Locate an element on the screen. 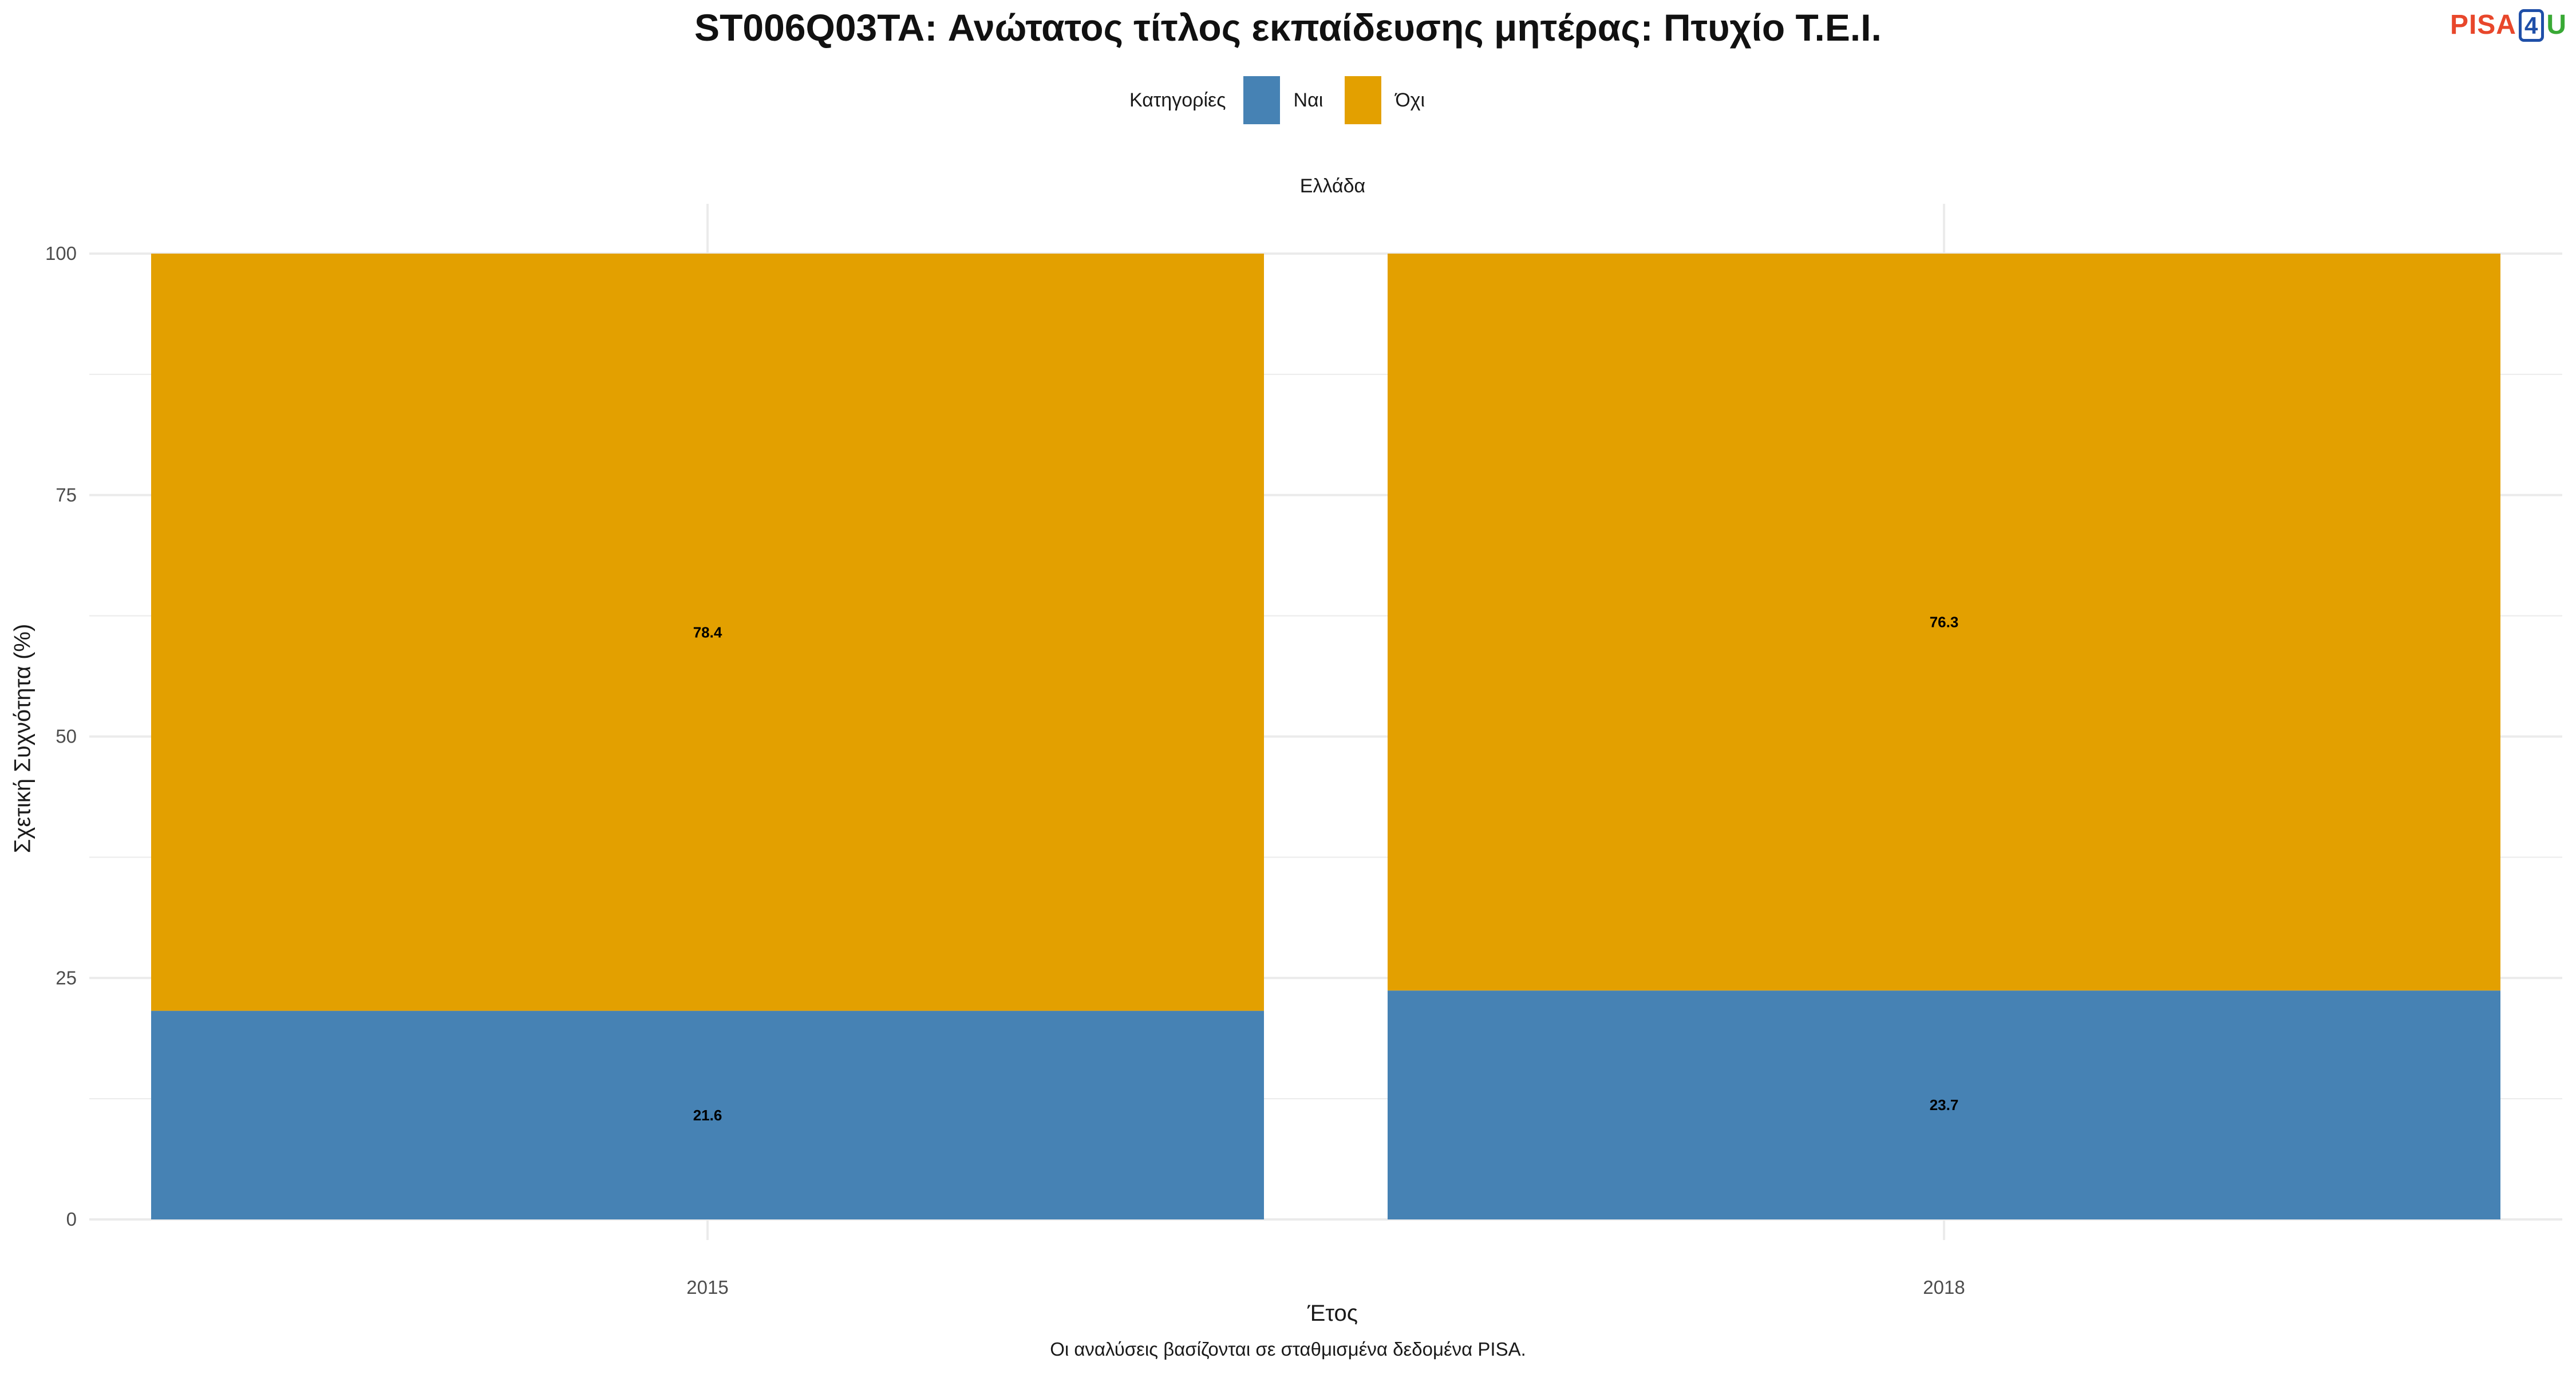 This screenshot has height=1374, width=2576. legend-title: Κατηγορίες is located at coordinates (1177, 100).